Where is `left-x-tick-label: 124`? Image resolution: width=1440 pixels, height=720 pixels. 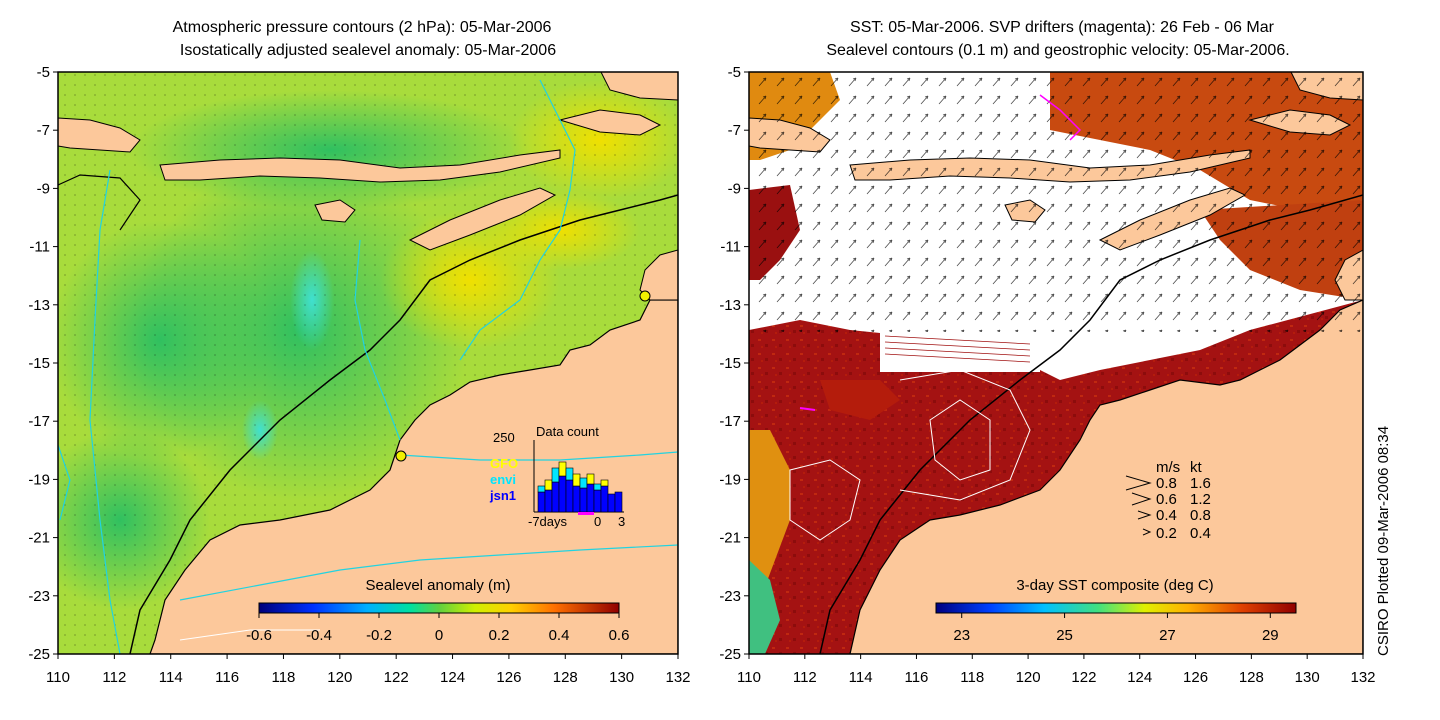
left-x-tick-label: 124 is located at coordinates (452, 677).